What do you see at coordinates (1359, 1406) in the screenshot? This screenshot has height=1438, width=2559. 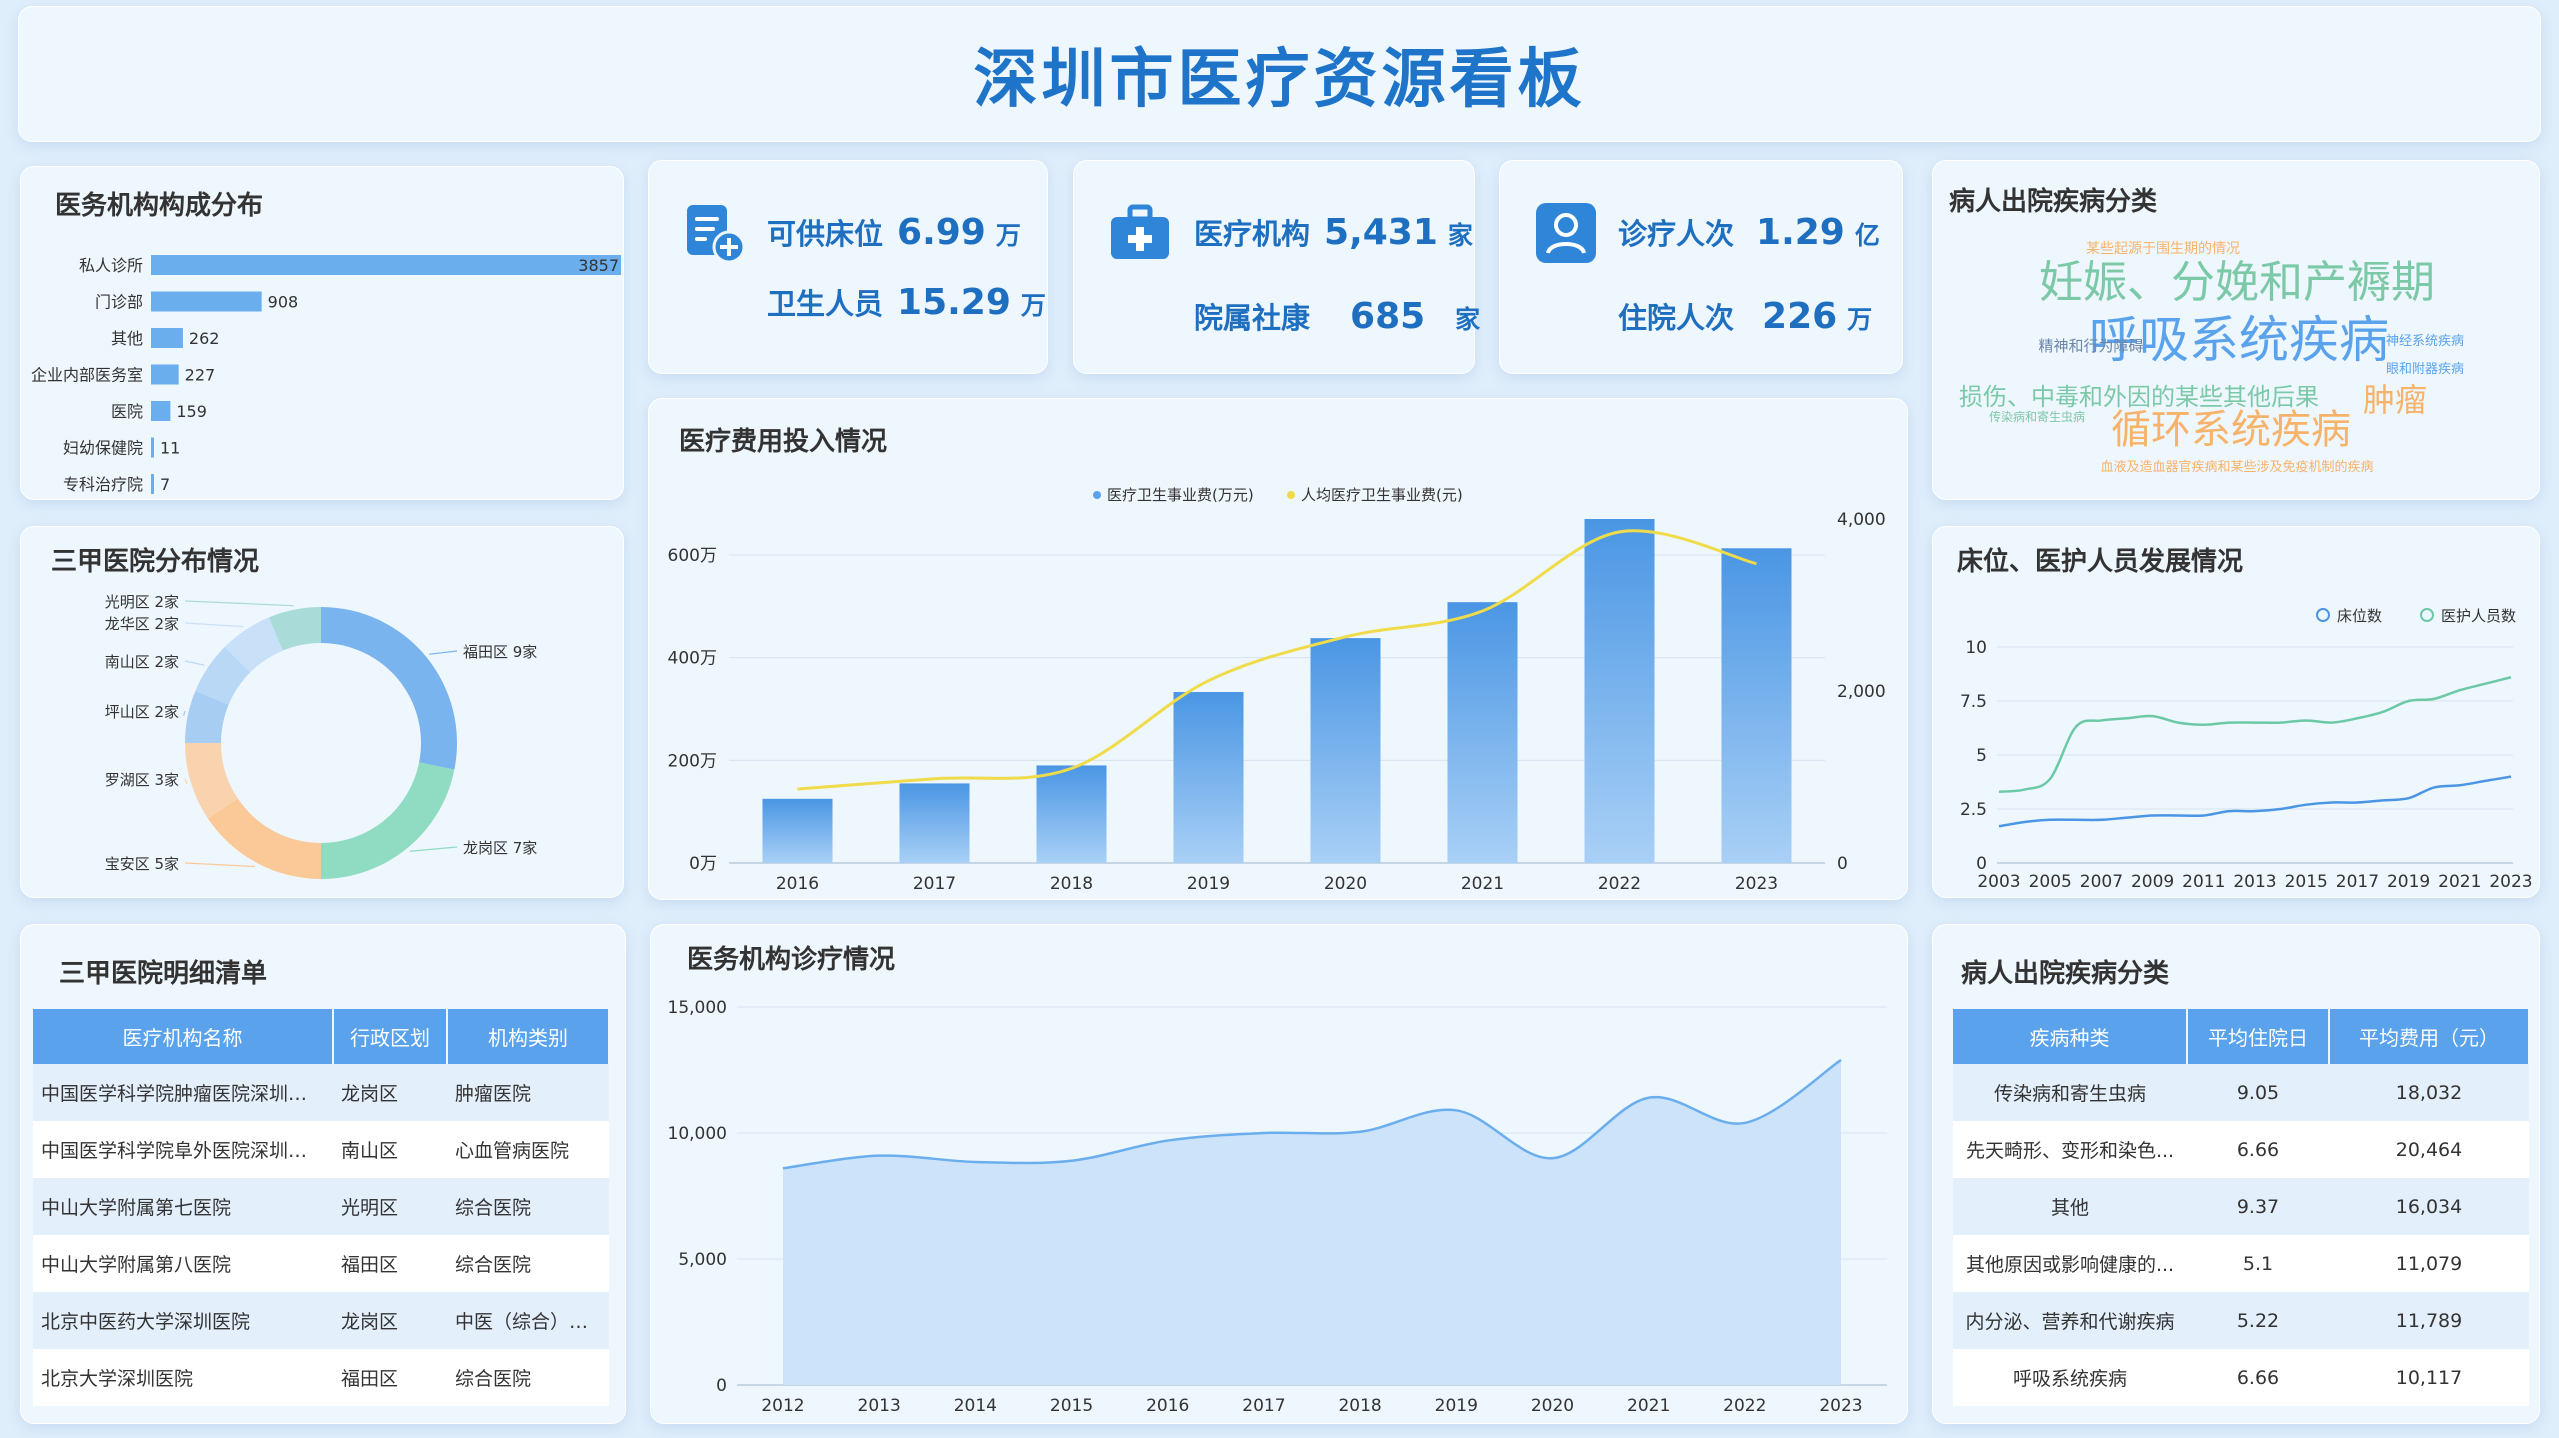 I see `x-tick-label: 2018` at bounding box center [1359, 1406].